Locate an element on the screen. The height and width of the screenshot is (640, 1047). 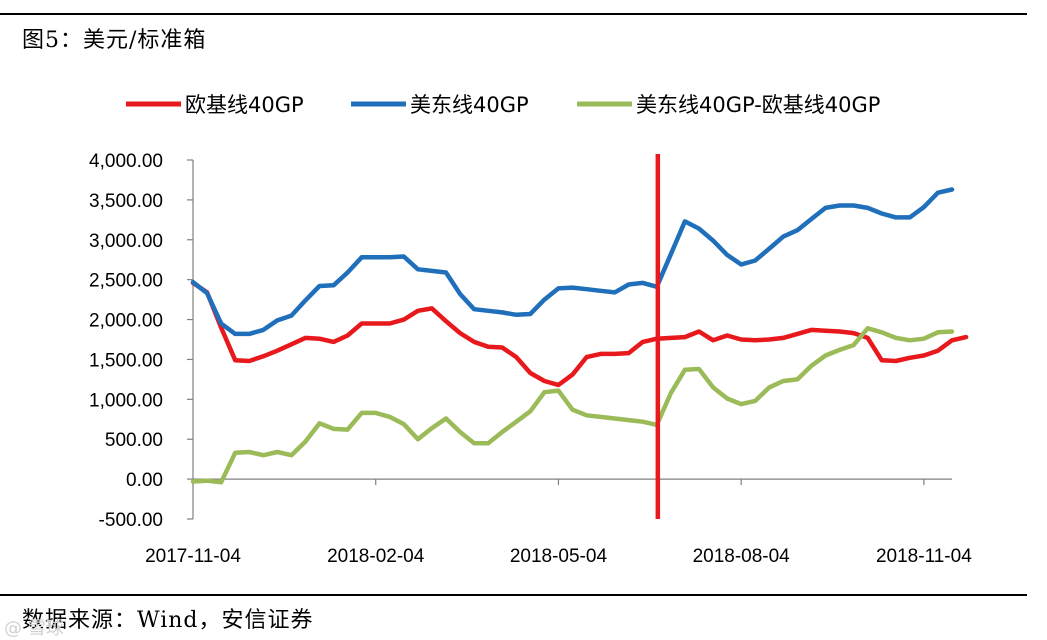
y-tick-label: 1,000.00 is located at coordinates (126, 400).